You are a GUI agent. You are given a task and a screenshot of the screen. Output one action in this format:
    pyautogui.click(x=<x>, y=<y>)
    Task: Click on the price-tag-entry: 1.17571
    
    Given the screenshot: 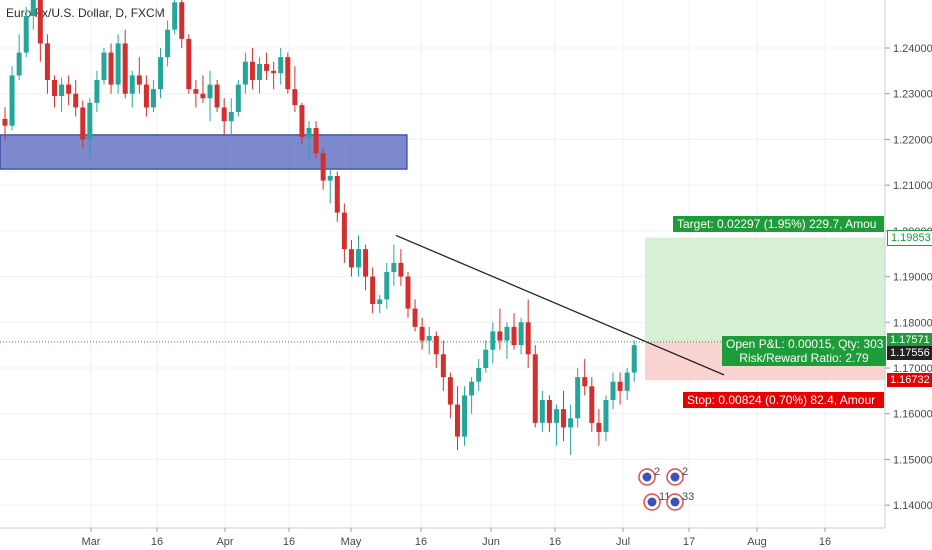 What is the action you would take?
    pyautogui.click(x=909, y=339)
    